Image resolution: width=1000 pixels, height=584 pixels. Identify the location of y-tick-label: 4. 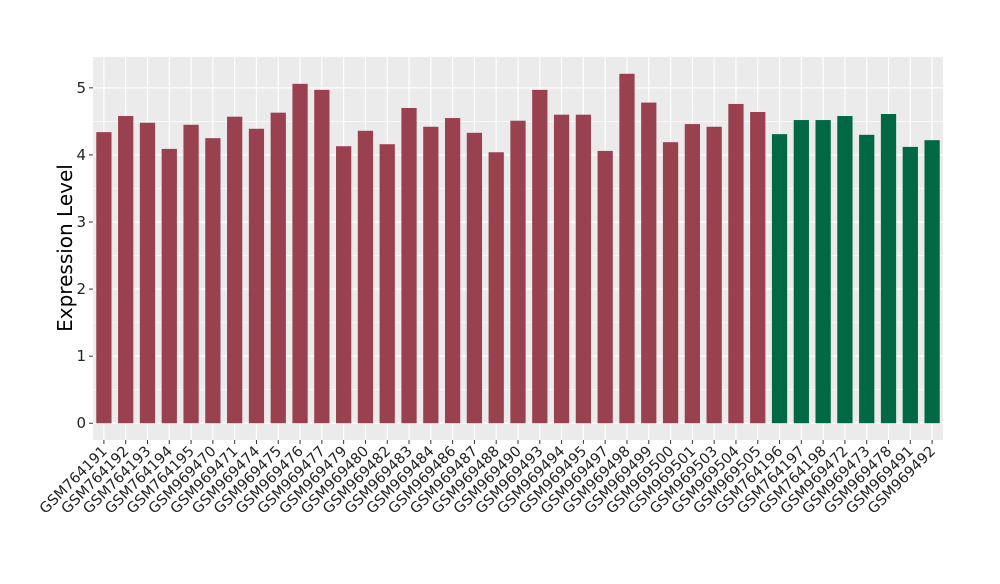
(81, 155).